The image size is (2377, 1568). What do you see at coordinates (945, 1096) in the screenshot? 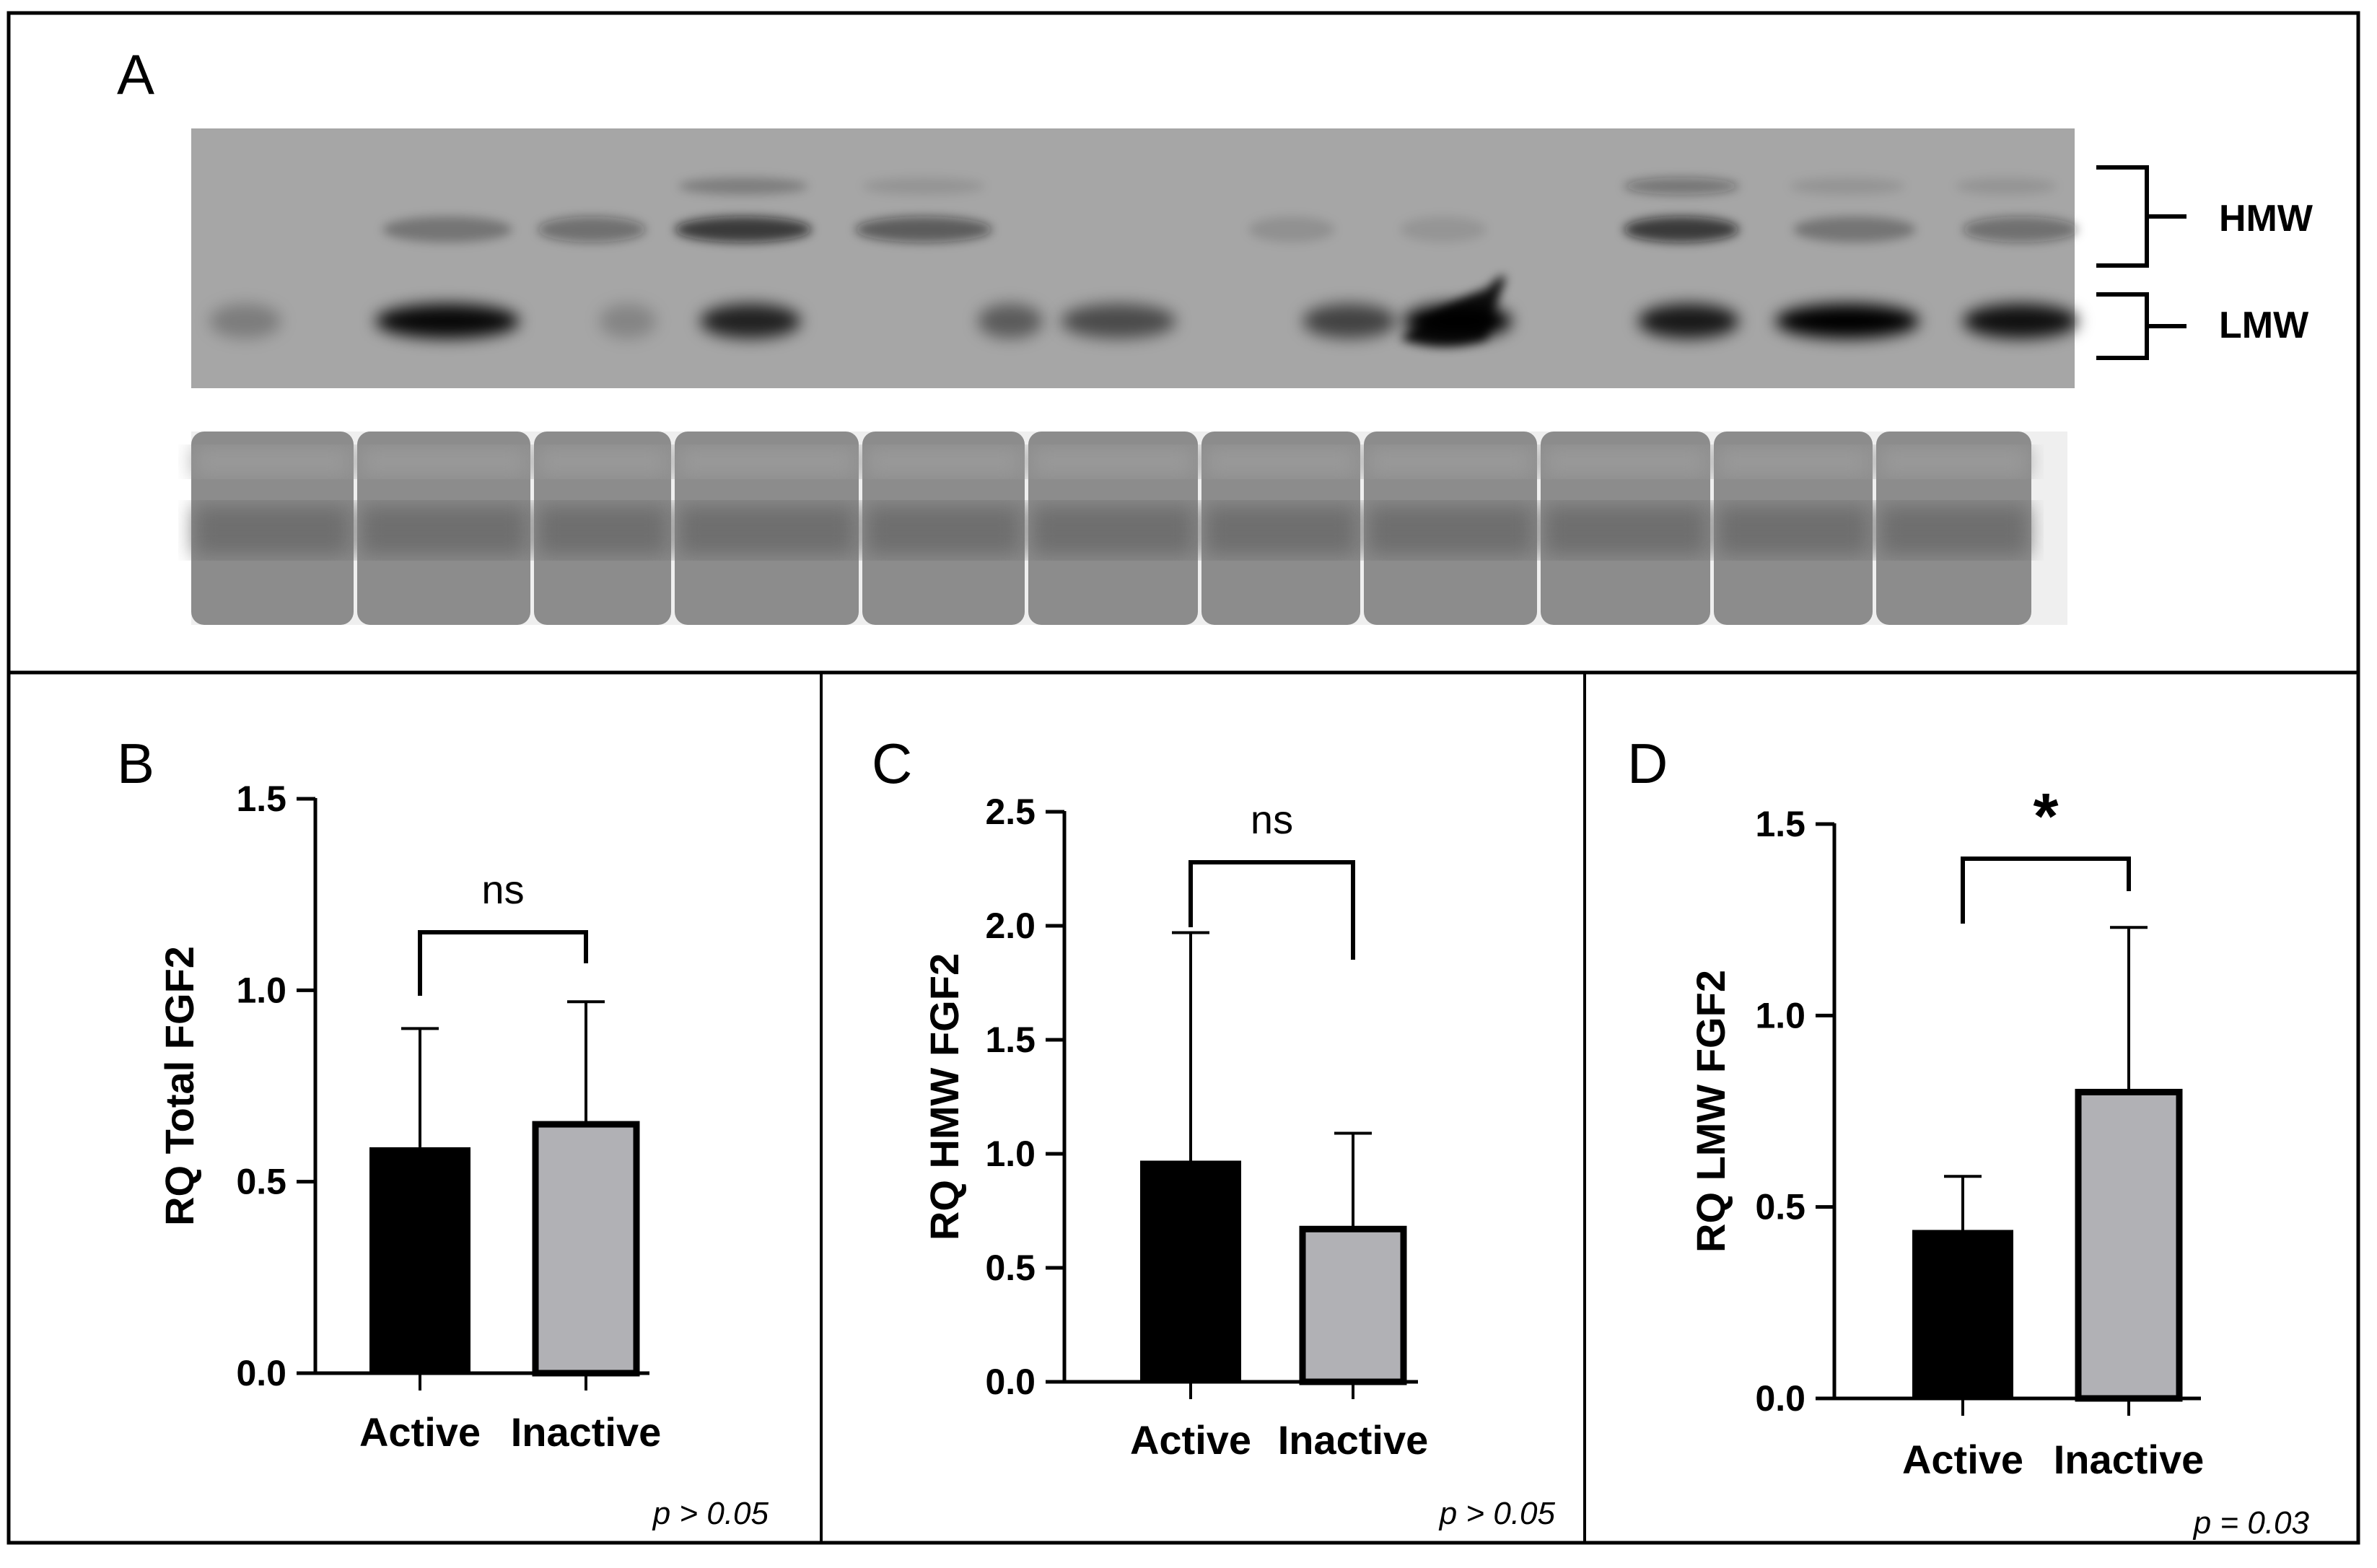
I see `y-axis-label: RQ HMW FGF2` at bounding box center [945, 1096].